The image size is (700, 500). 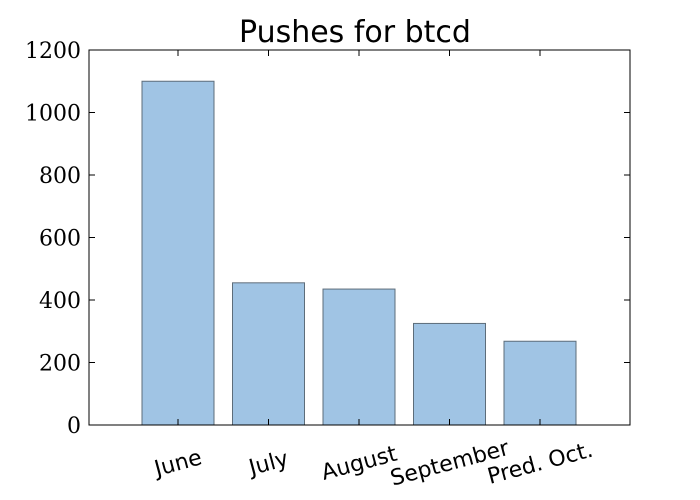 I want to click on y-tick-label: 0, so click(x=74, y=426).